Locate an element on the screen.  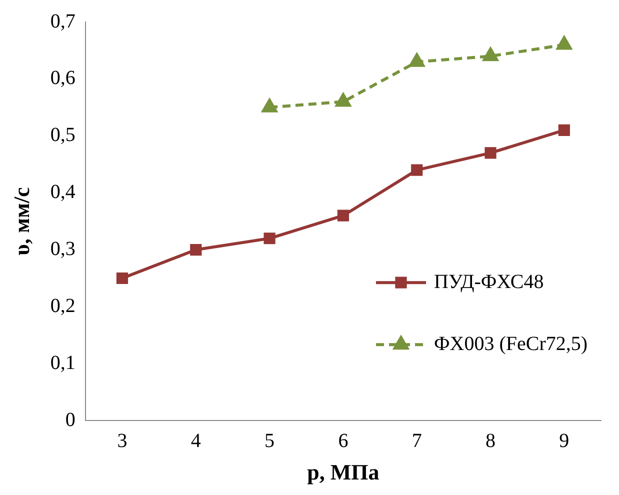
y-tick-label: 0 is located at coordinates (70, 419).